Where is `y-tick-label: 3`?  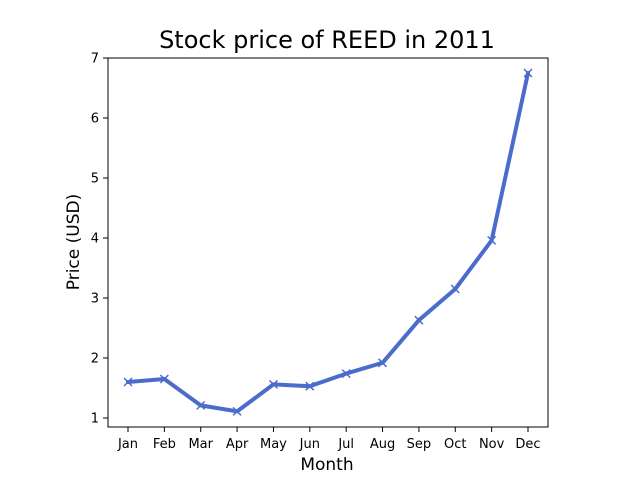
y-tick-label: 3 is located at coordinates (95, 299).